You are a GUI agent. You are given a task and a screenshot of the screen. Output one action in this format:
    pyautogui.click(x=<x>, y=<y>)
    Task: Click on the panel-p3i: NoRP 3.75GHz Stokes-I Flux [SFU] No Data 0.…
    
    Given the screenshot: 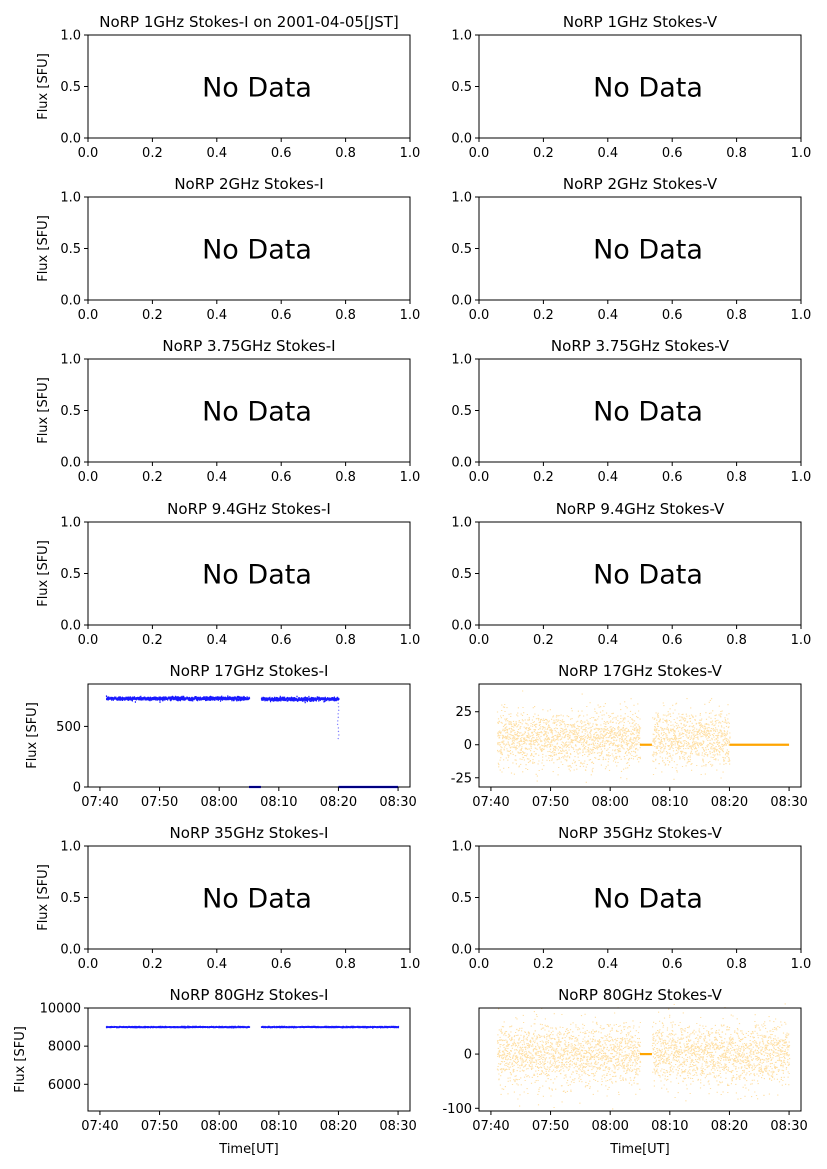 What is the action you would take?
    pyautogui.click(x=228, y=411)
    